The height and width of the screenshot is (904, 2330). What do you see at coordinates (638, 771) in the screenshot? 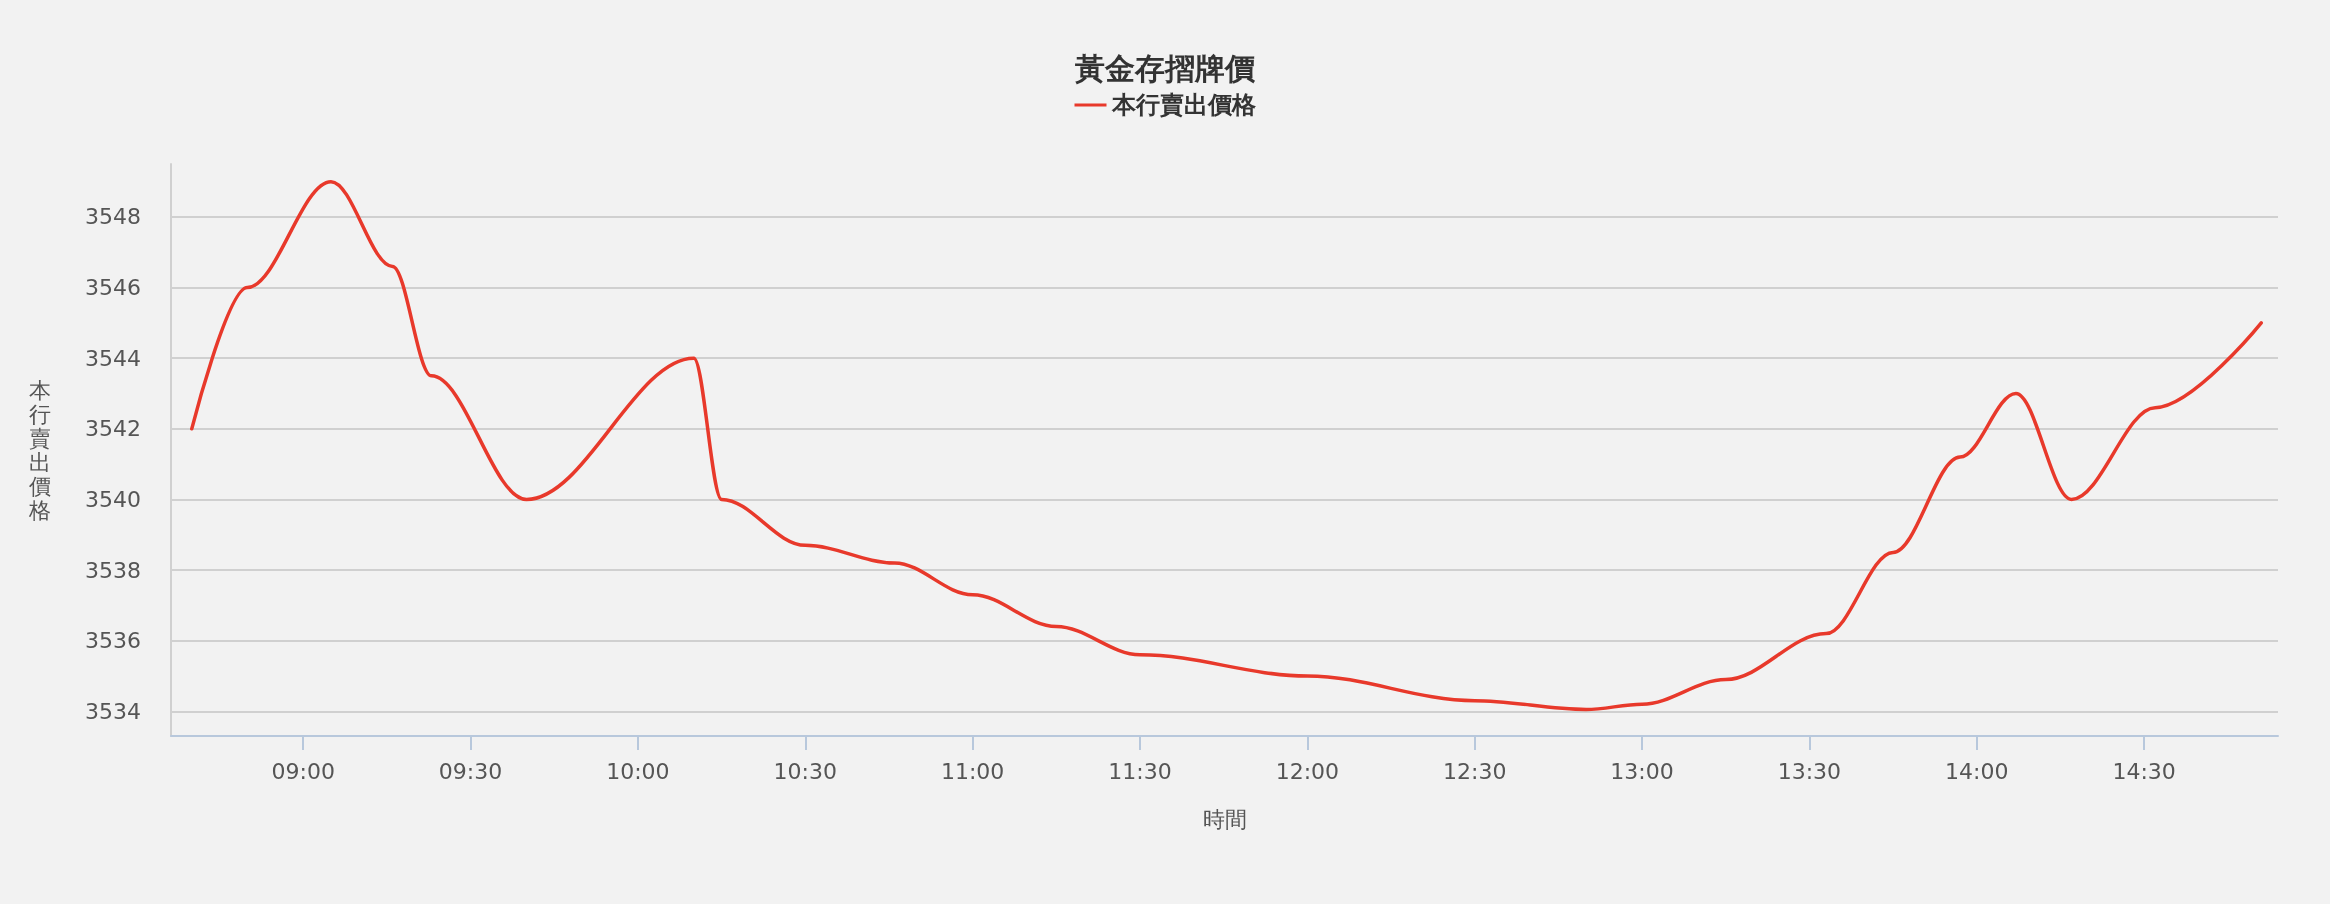
I see `x-tick-label: 10:00` at bounding box center [638, 771].